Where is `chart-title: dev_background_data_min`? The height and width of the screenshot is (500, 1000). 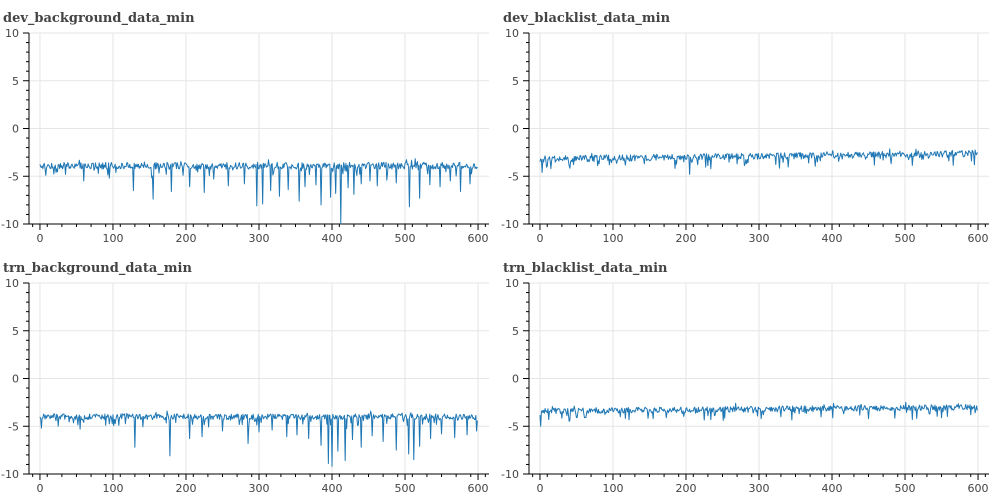 chart-title: dev_background_data_min is located at coordinates (99, 18).